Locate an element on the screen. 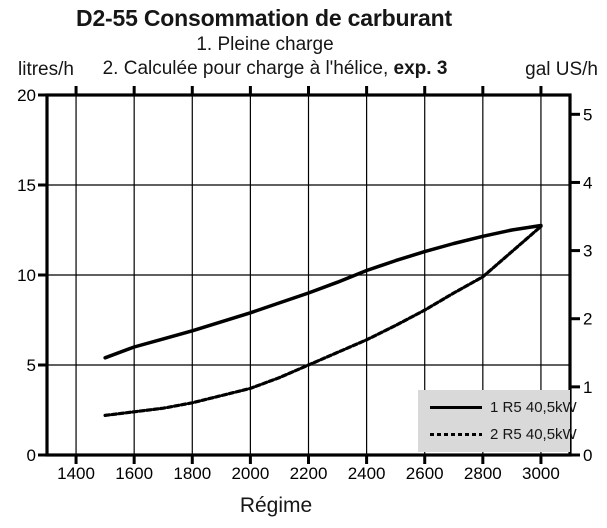 The image size is (607, 528). right-axis-unit-label: gal US/h is located at coordinates (561, 69).